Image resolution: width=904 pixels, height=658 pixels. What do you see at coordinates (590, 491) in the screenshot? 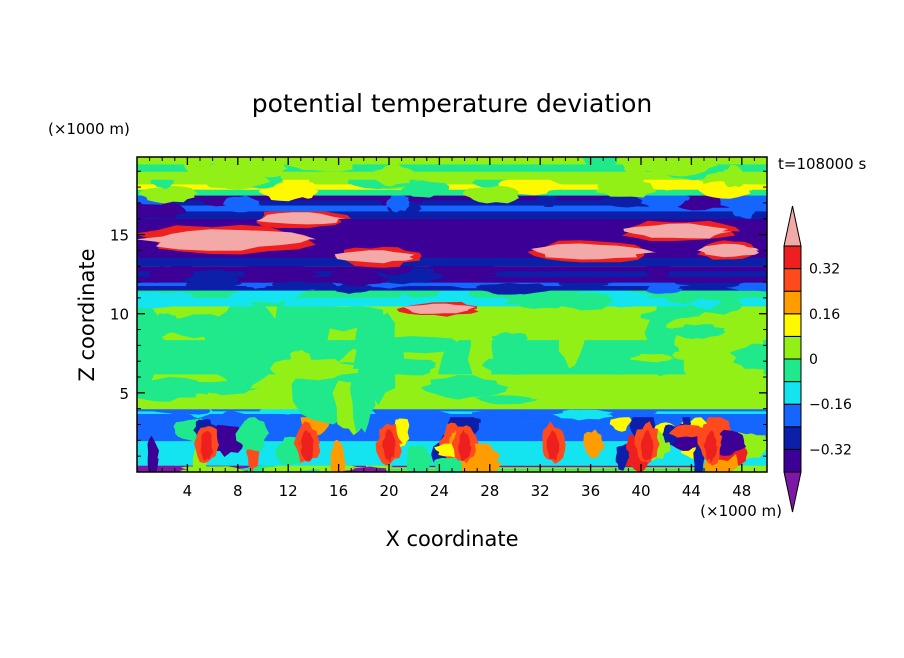
I see `x-tick-label: 36` at bounding box center [590, 491].